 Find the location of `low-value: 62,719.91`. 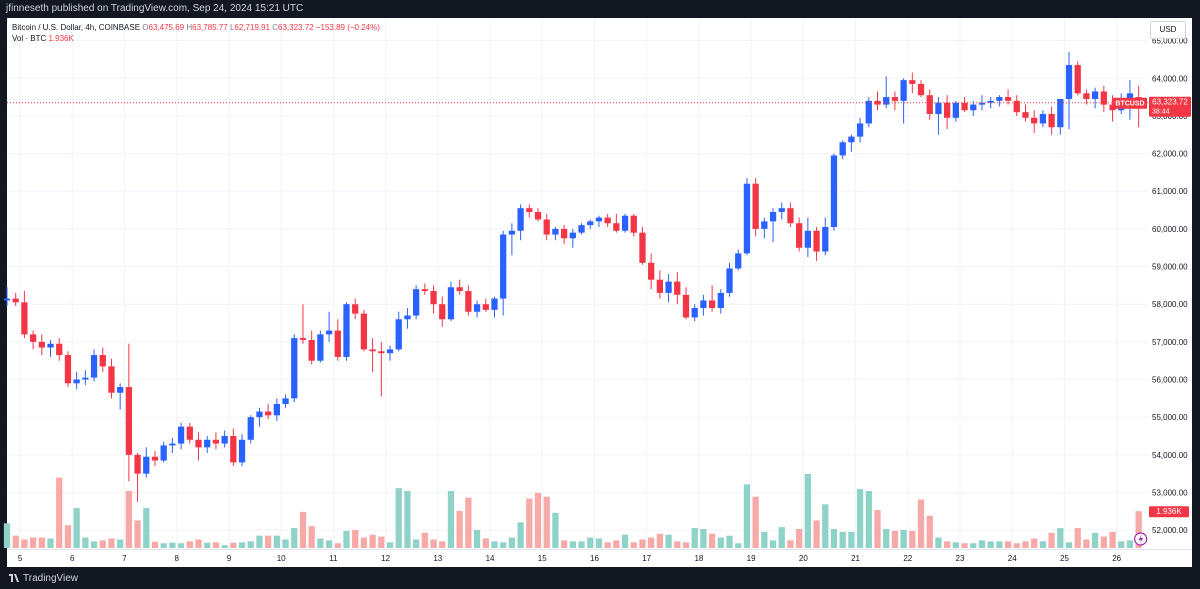

low-value: 62,719.91 is located at coordinates (252, 27).